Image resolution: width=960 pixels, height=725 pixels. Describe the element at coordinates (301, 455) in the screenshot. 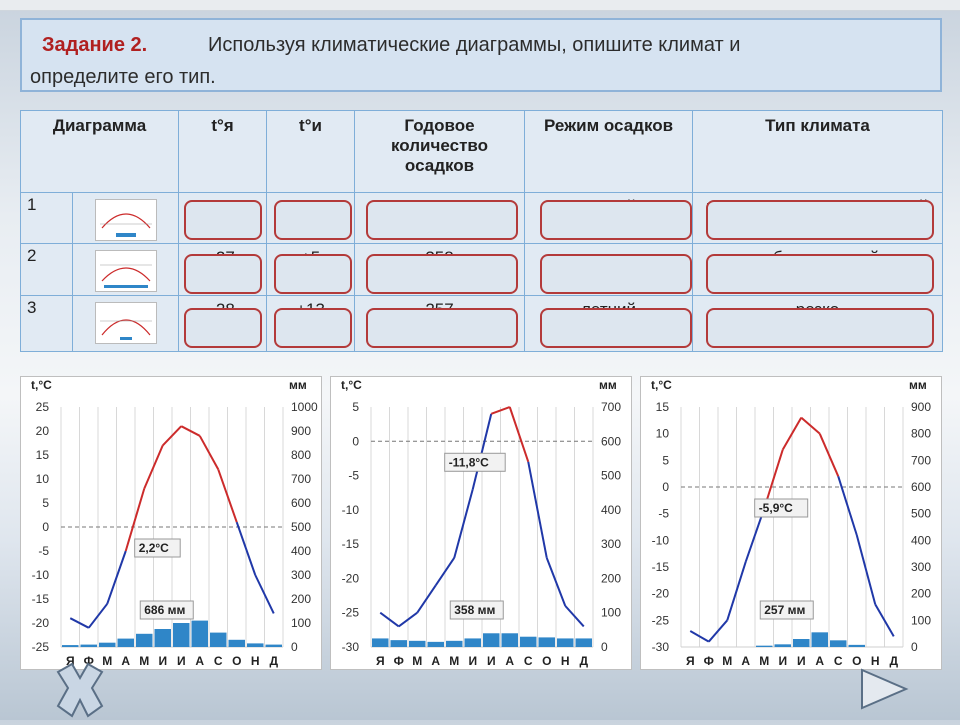

I see `y2-tick-label: 800` at that location.